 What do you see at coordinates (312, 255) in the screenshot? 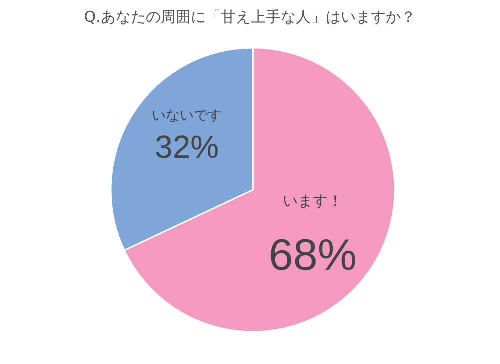
I see `data-label: 68%` at bounding box center [312, 255].